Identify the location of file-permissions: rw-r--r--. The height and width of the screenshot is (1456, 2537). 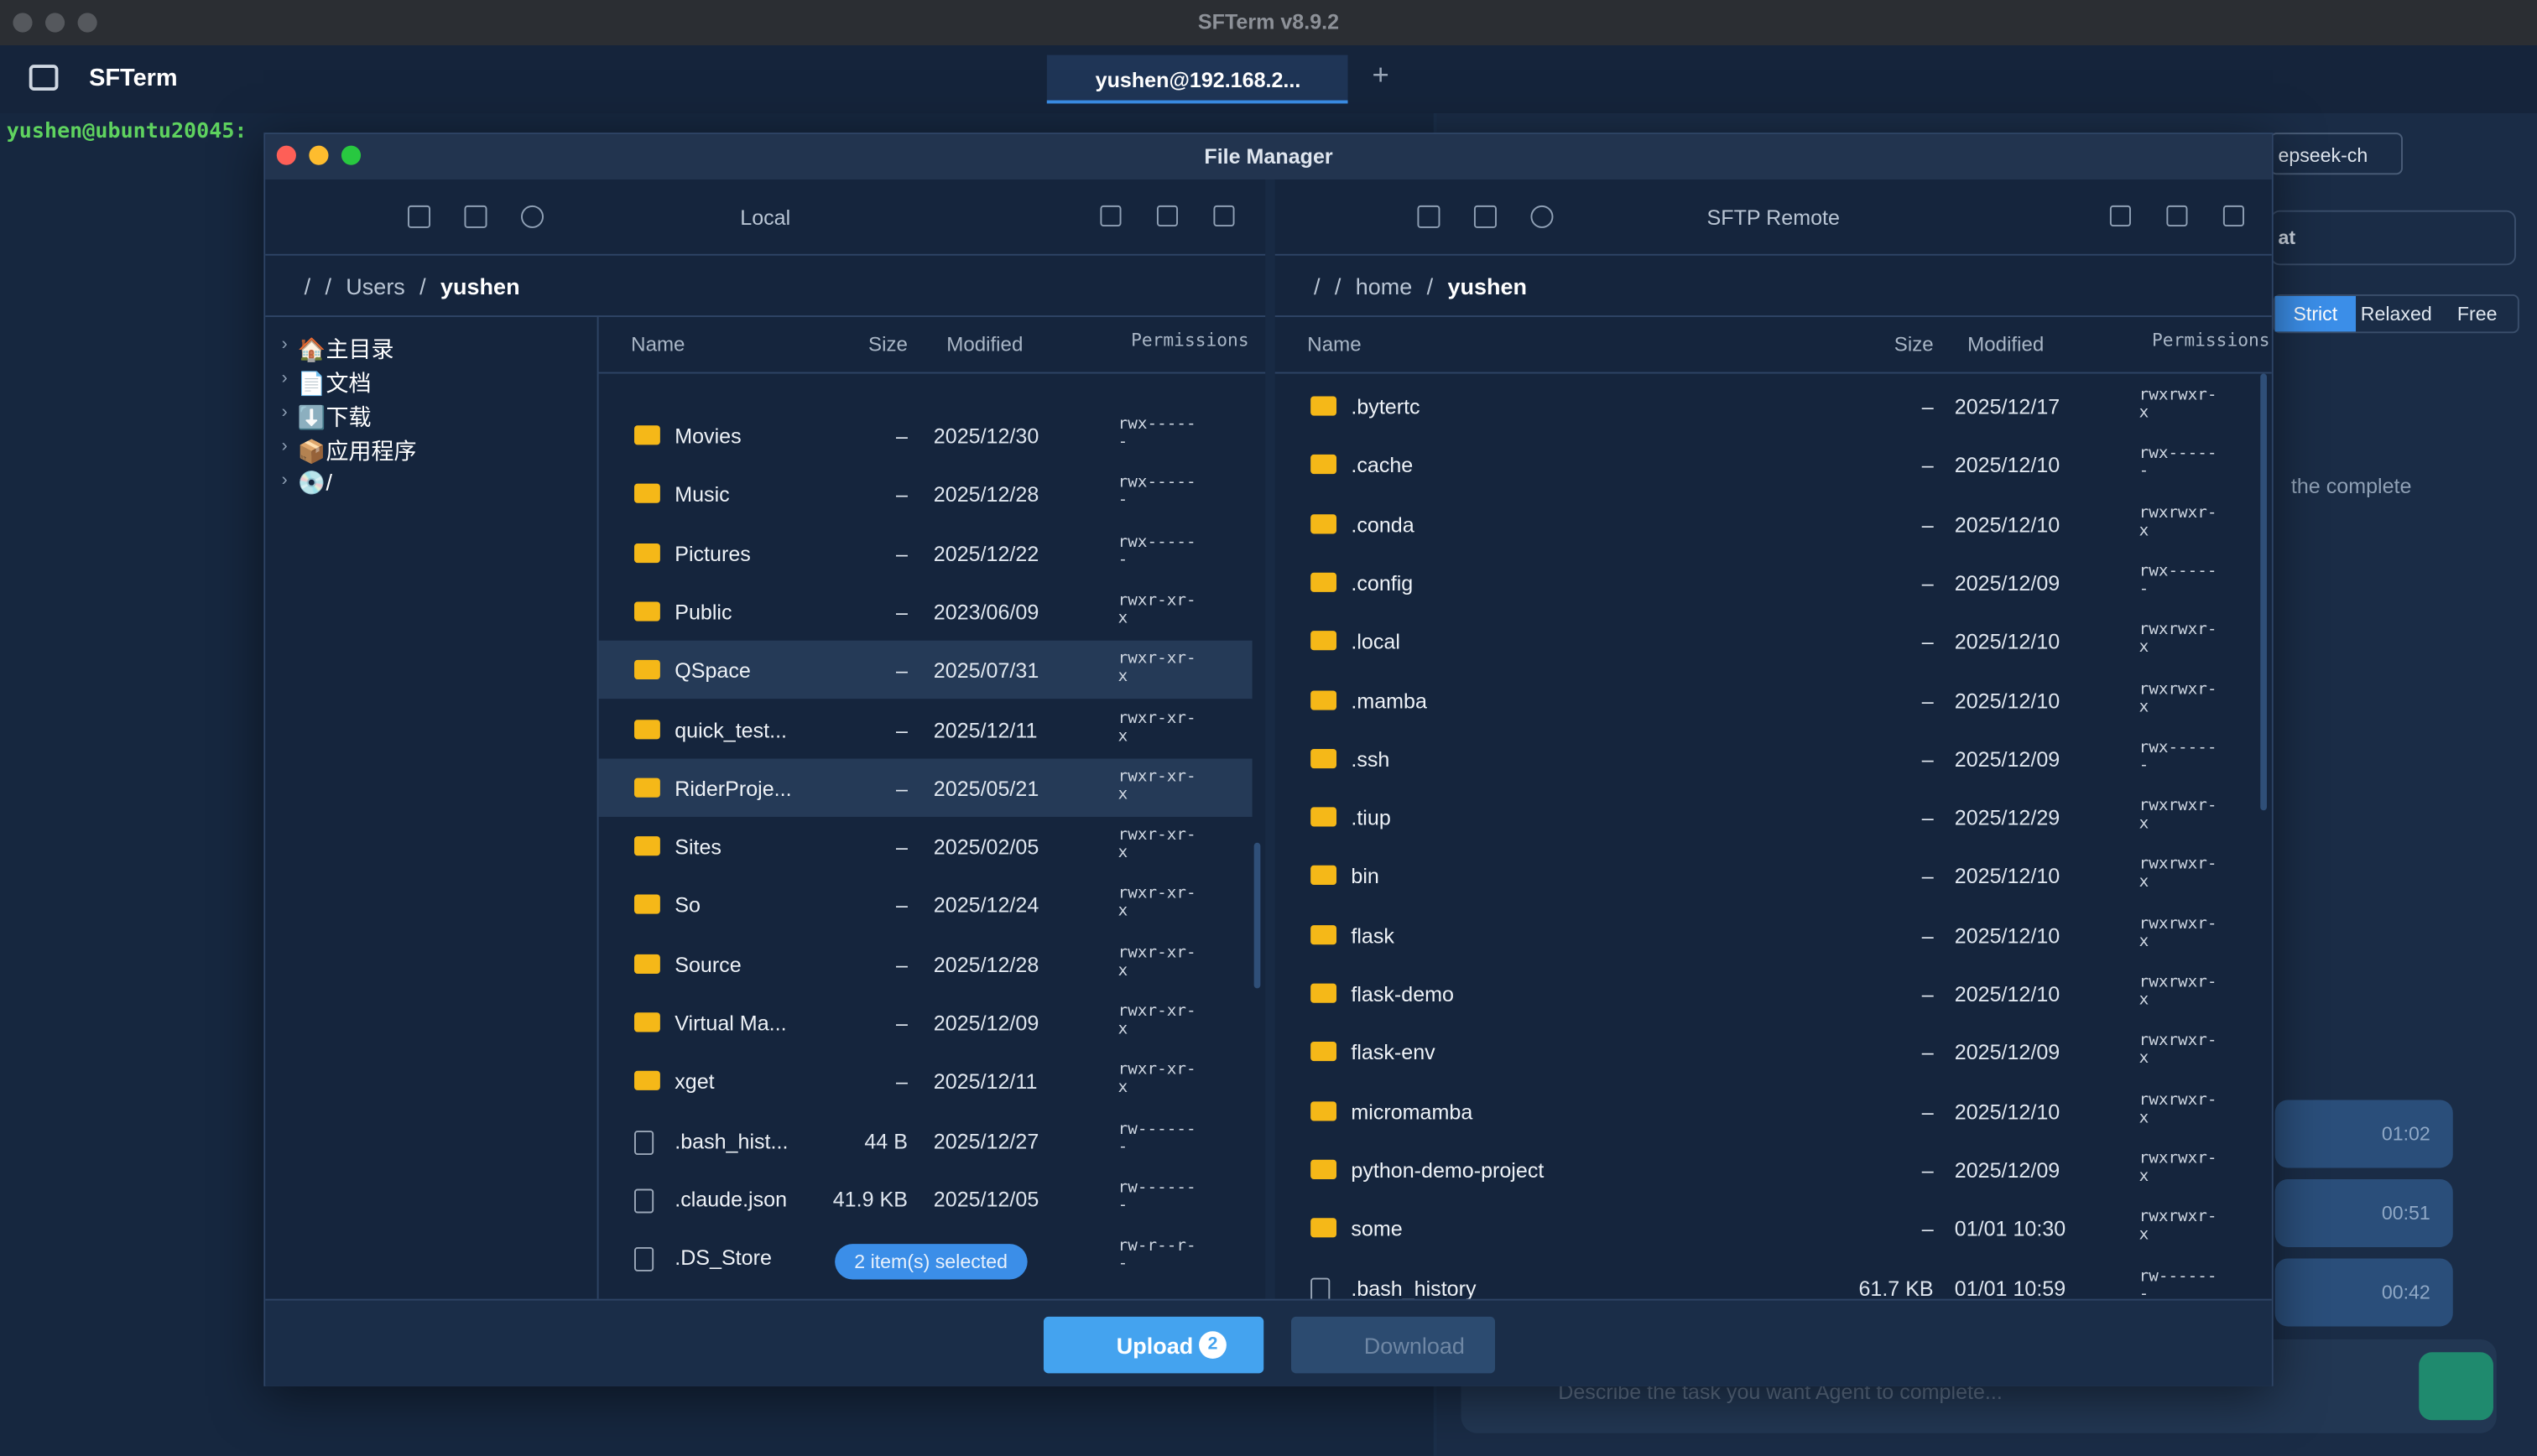
(1156, 1255).